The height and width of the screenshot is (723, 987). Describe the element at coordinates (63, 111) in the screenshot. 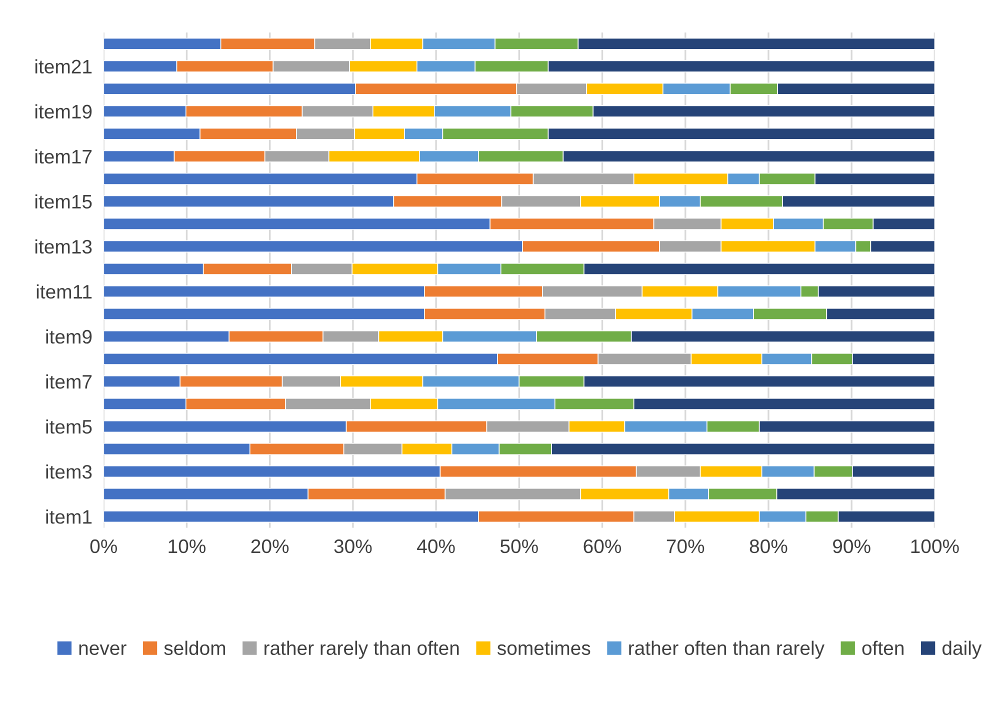

I see `y-tick-label: item19` at that location.